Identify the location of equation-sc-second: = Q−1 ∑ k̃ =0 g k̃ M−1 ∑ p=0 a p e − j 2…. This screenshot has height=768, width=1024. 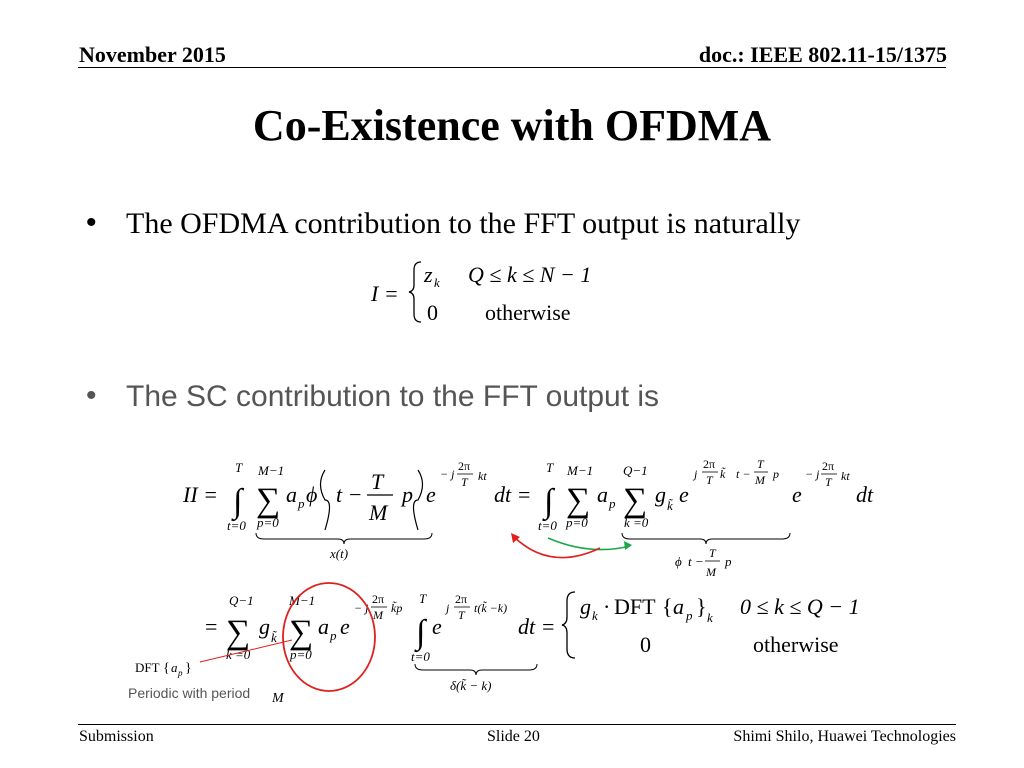
(532, 637).